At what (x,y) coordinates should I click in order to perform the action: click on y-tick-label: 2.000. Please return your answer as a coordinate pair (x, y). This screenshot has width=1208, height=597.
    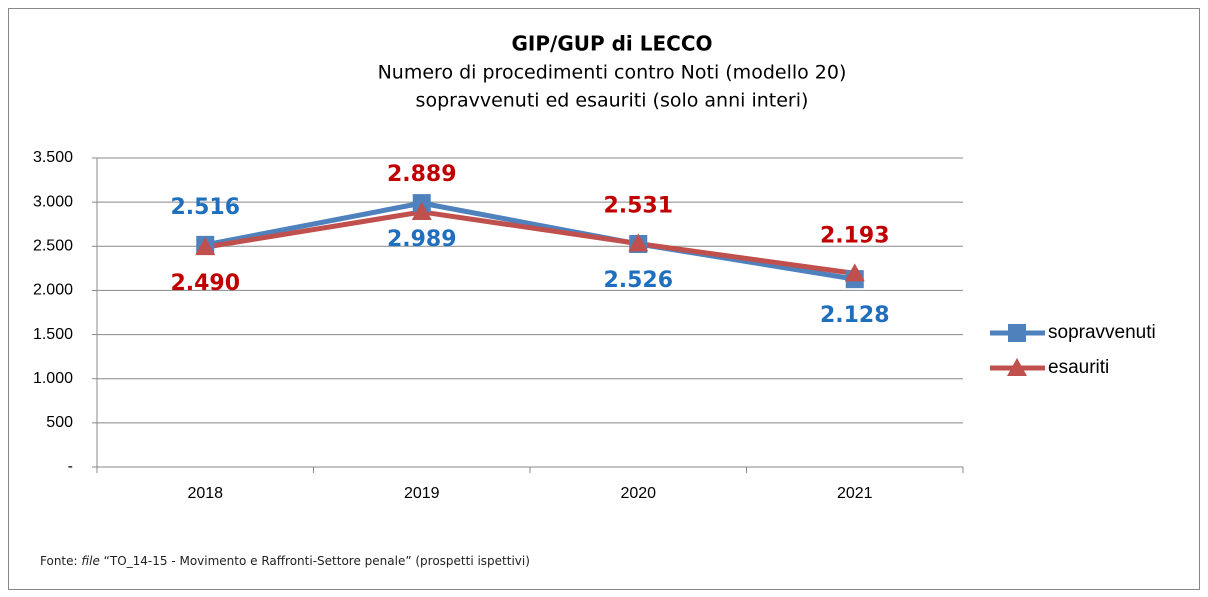
    Looking at the image, I should click on (53, 290).